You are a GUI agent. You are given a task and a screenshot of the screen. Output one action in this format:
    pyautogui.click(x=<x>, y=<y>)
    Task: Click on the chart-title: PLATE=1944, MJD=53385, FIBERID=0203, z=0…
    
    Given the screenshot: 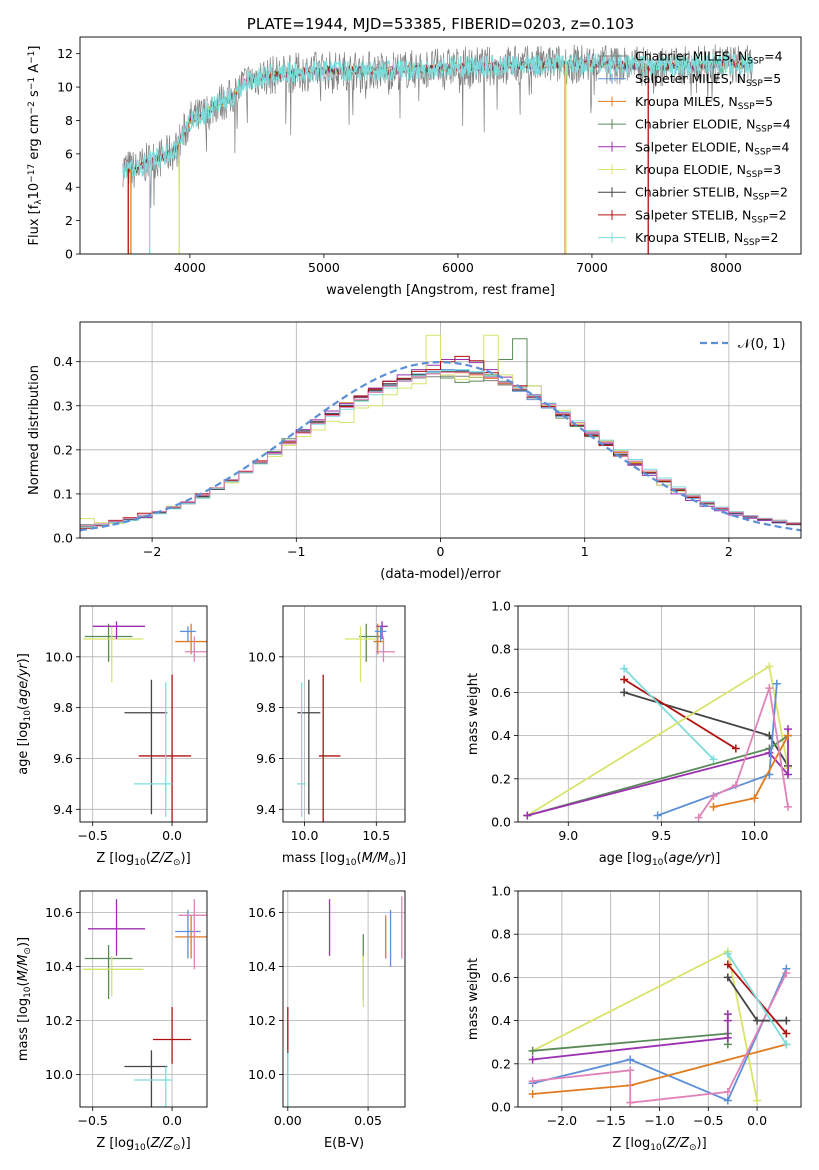 What is the action you would take?
    pyautogui.click(x=440, y=24)
    